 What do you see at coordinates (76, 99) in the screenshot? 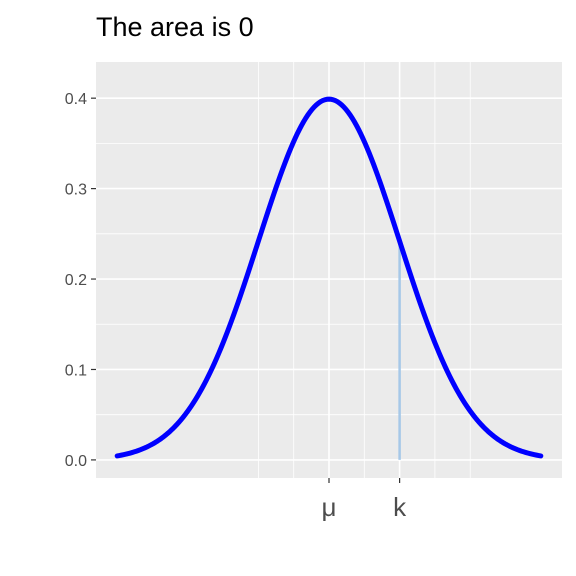
I see `y-tick-label: 0.4` at bounding box center [76, 99].